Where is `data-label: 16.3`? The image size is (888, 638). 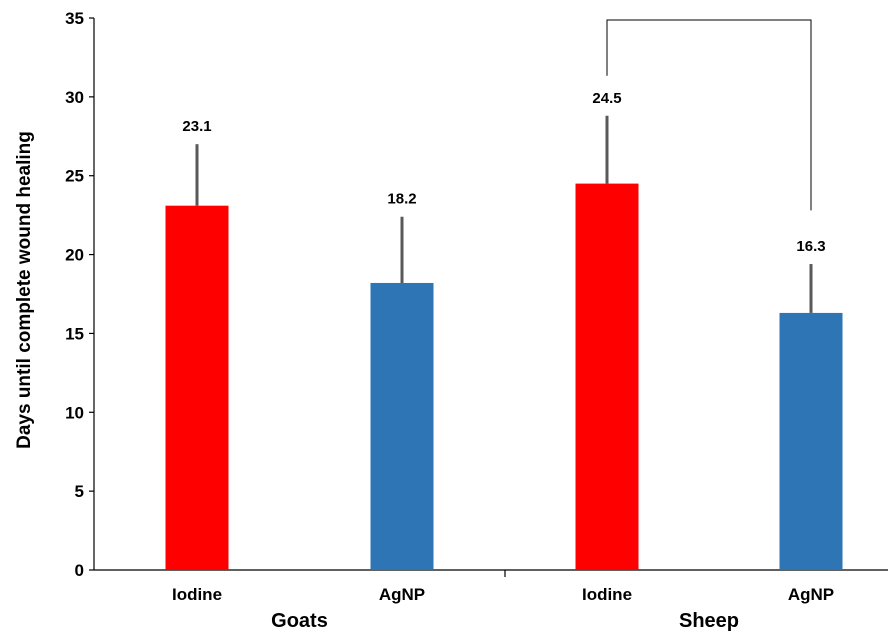
data-label: 16.3 is located at coordinates (810, 246).